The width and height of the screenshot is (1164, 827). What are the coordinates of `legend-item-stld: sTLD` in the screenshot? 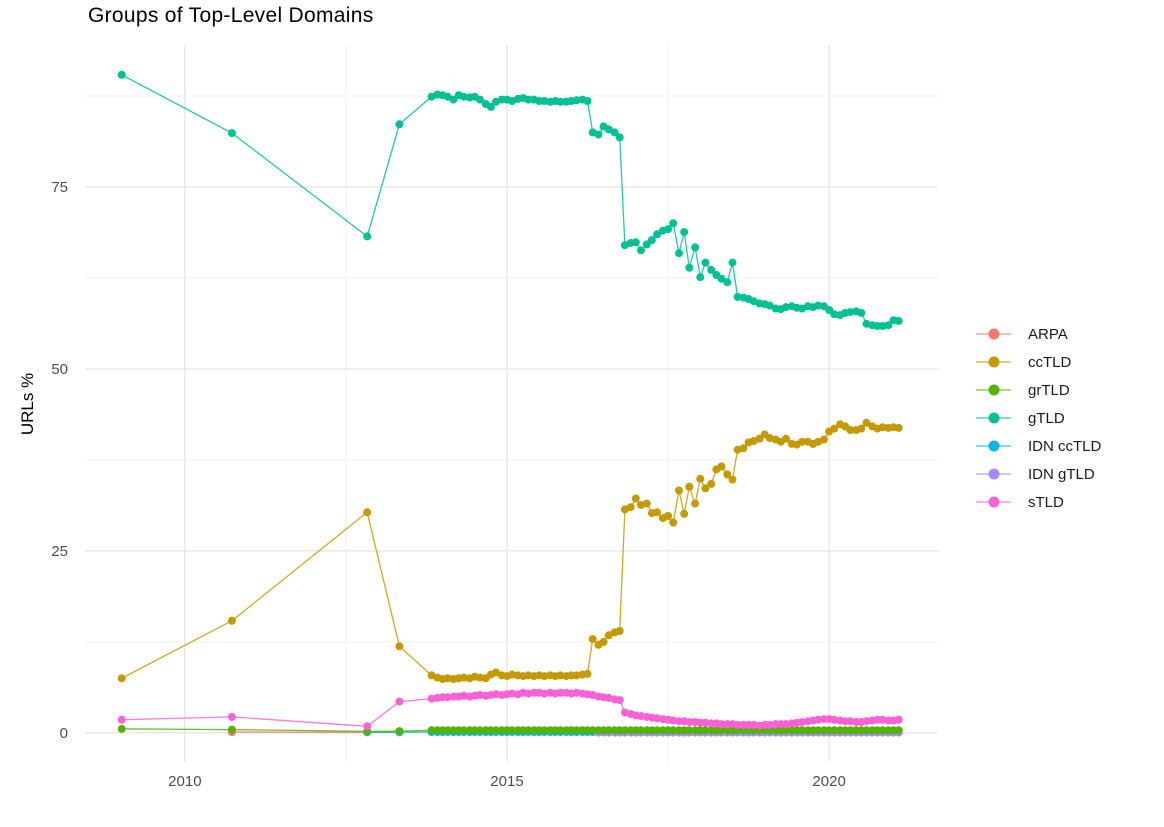 It's located at (1038, 502).